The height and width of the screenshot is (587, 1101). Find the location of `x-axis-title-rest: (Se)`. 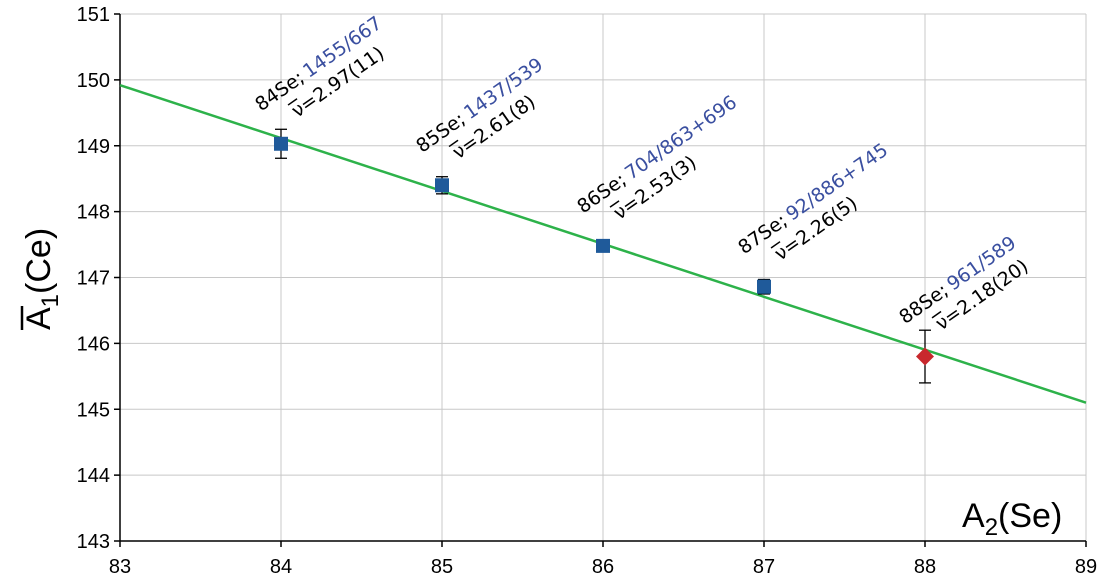

x-axis-title-rest: (Se) is located at coordinates (1030, 516).